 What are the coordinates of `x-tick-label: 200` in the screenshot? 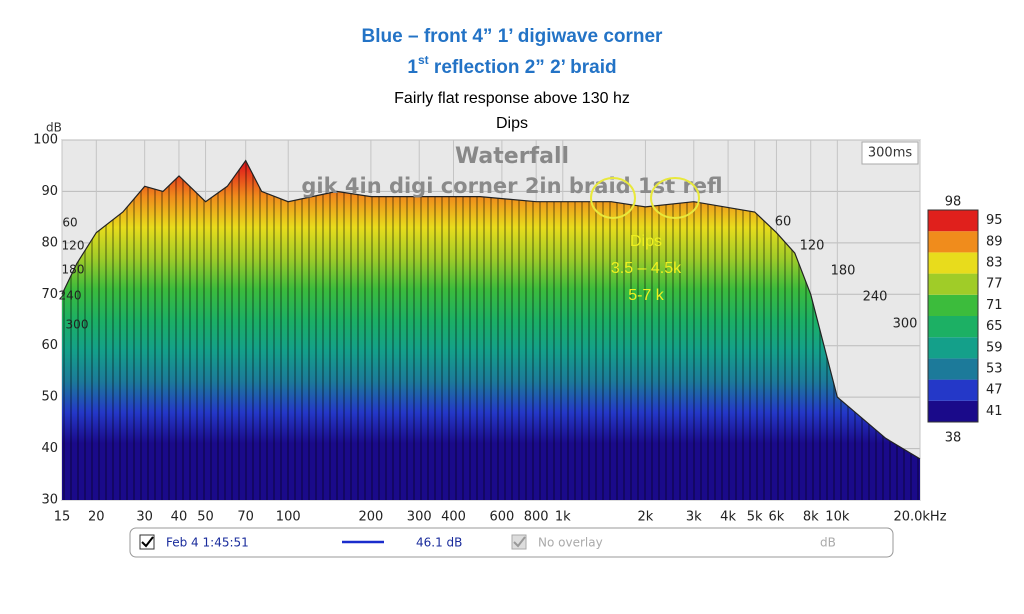 It's located at (370, 517).